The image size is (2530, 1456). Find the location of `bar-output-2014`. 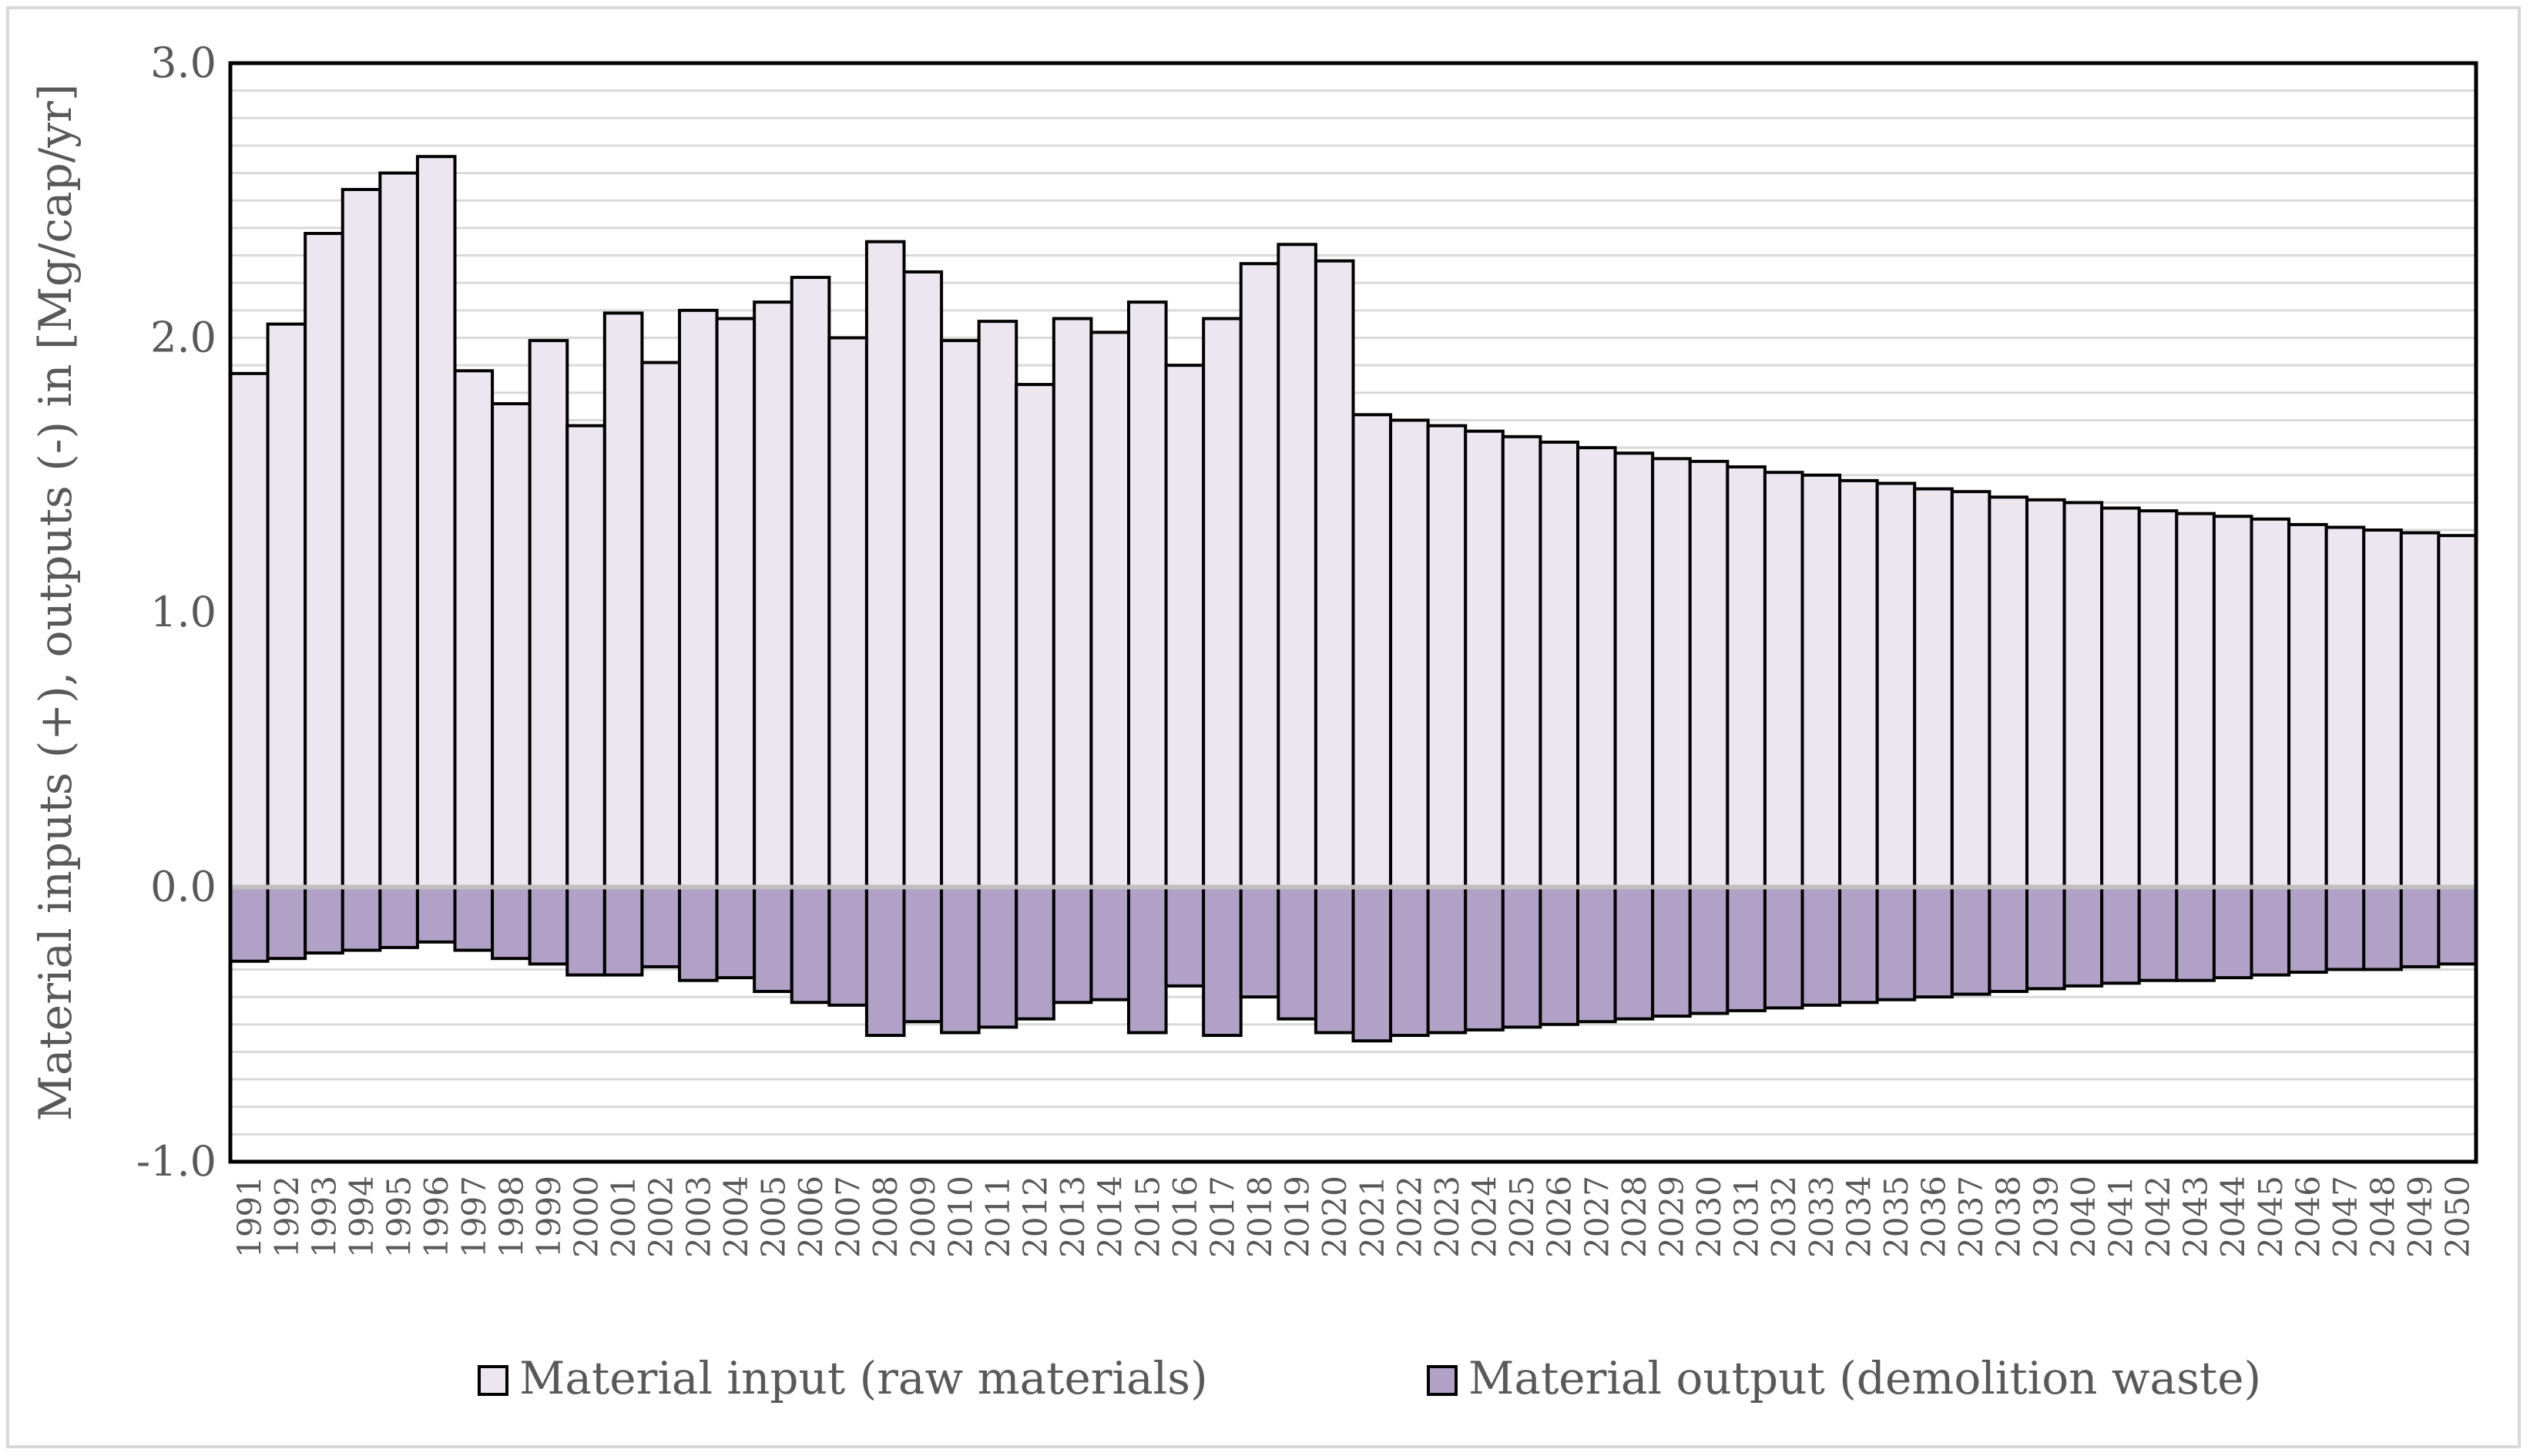

bar-output-2014 is located at coordinates (1109, 943).